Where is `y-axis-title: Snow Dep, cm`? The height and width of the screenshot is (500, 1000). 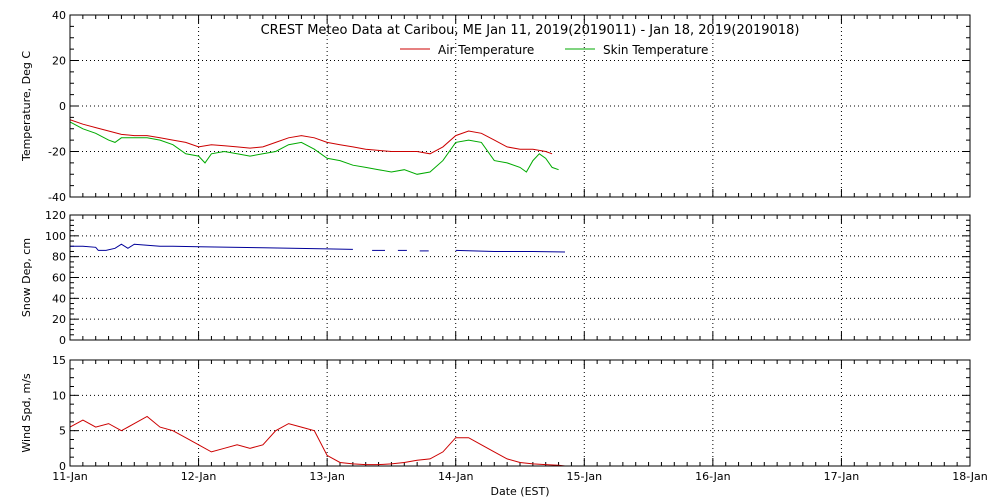 y-axis-title: Snow Dep, cm is located at coordinates (26, 277).